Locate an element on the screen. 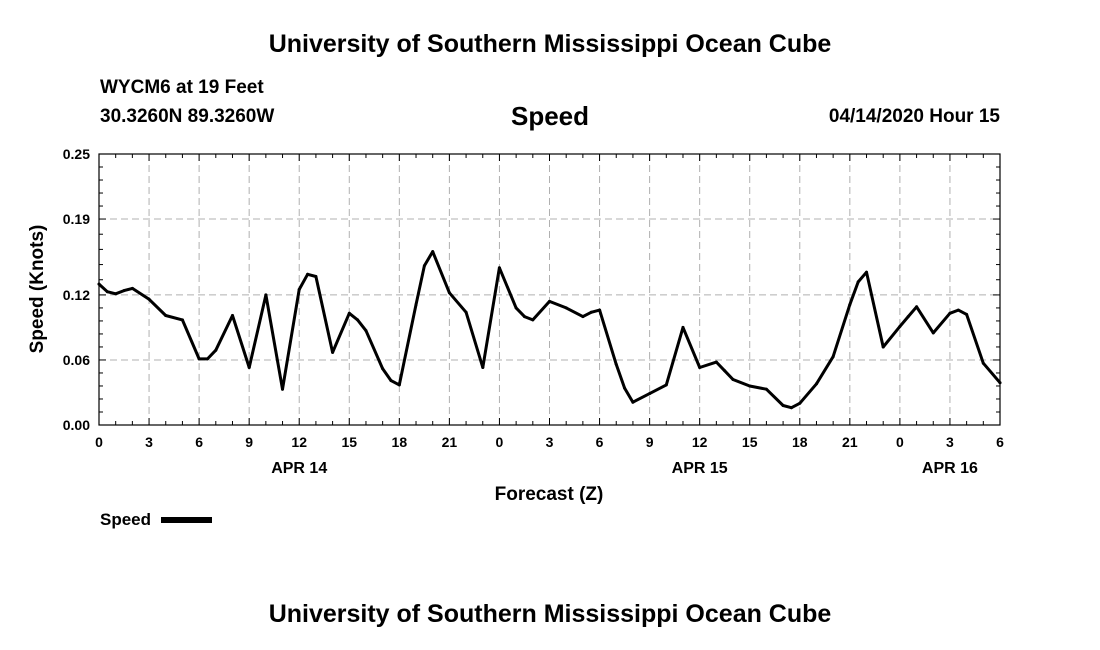 This screenshot has width=1100, height=650. station-label: WYCM6 at 19 Feet is located at coordinates (182, 87).